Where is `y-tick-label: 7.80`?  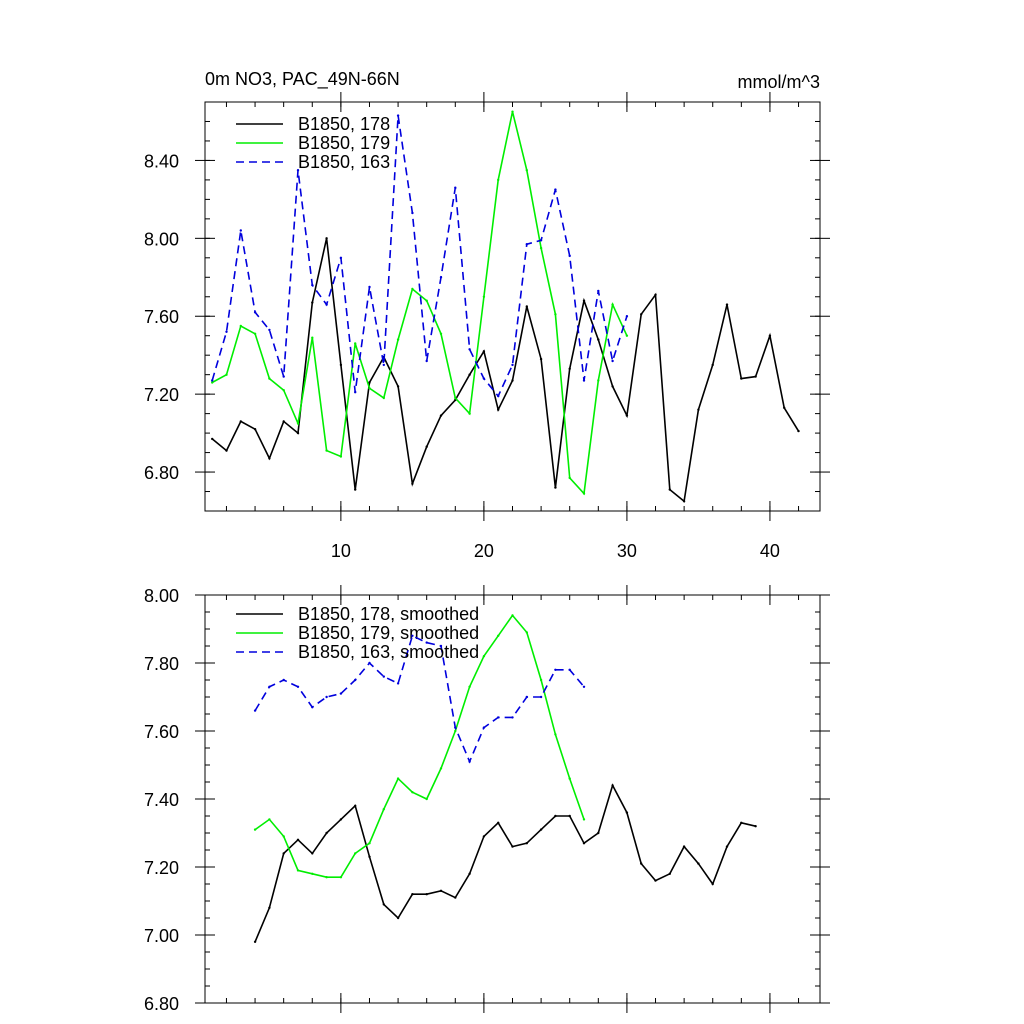
y-tick-label: 7.80 is located at coordinates (161, 664).